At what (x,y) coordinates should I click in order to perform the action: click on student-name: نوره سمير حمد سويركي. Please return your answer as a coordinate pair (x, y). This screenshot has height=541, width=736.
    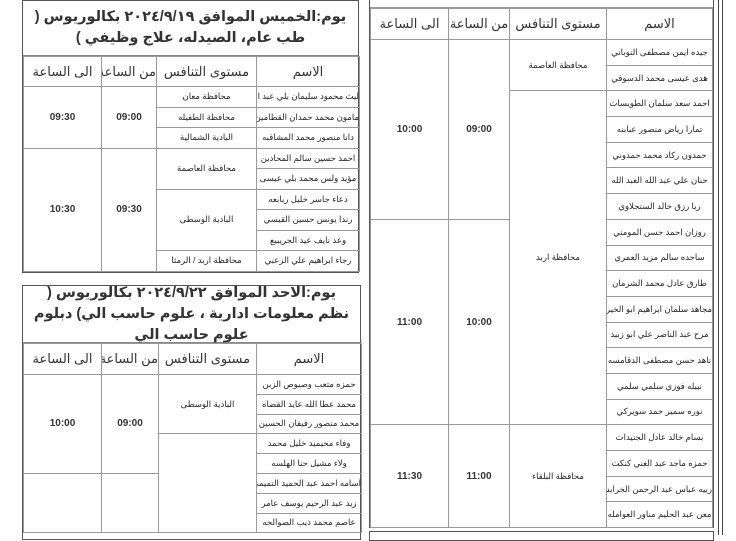
    Looking at the image, I should click on (659, 412).